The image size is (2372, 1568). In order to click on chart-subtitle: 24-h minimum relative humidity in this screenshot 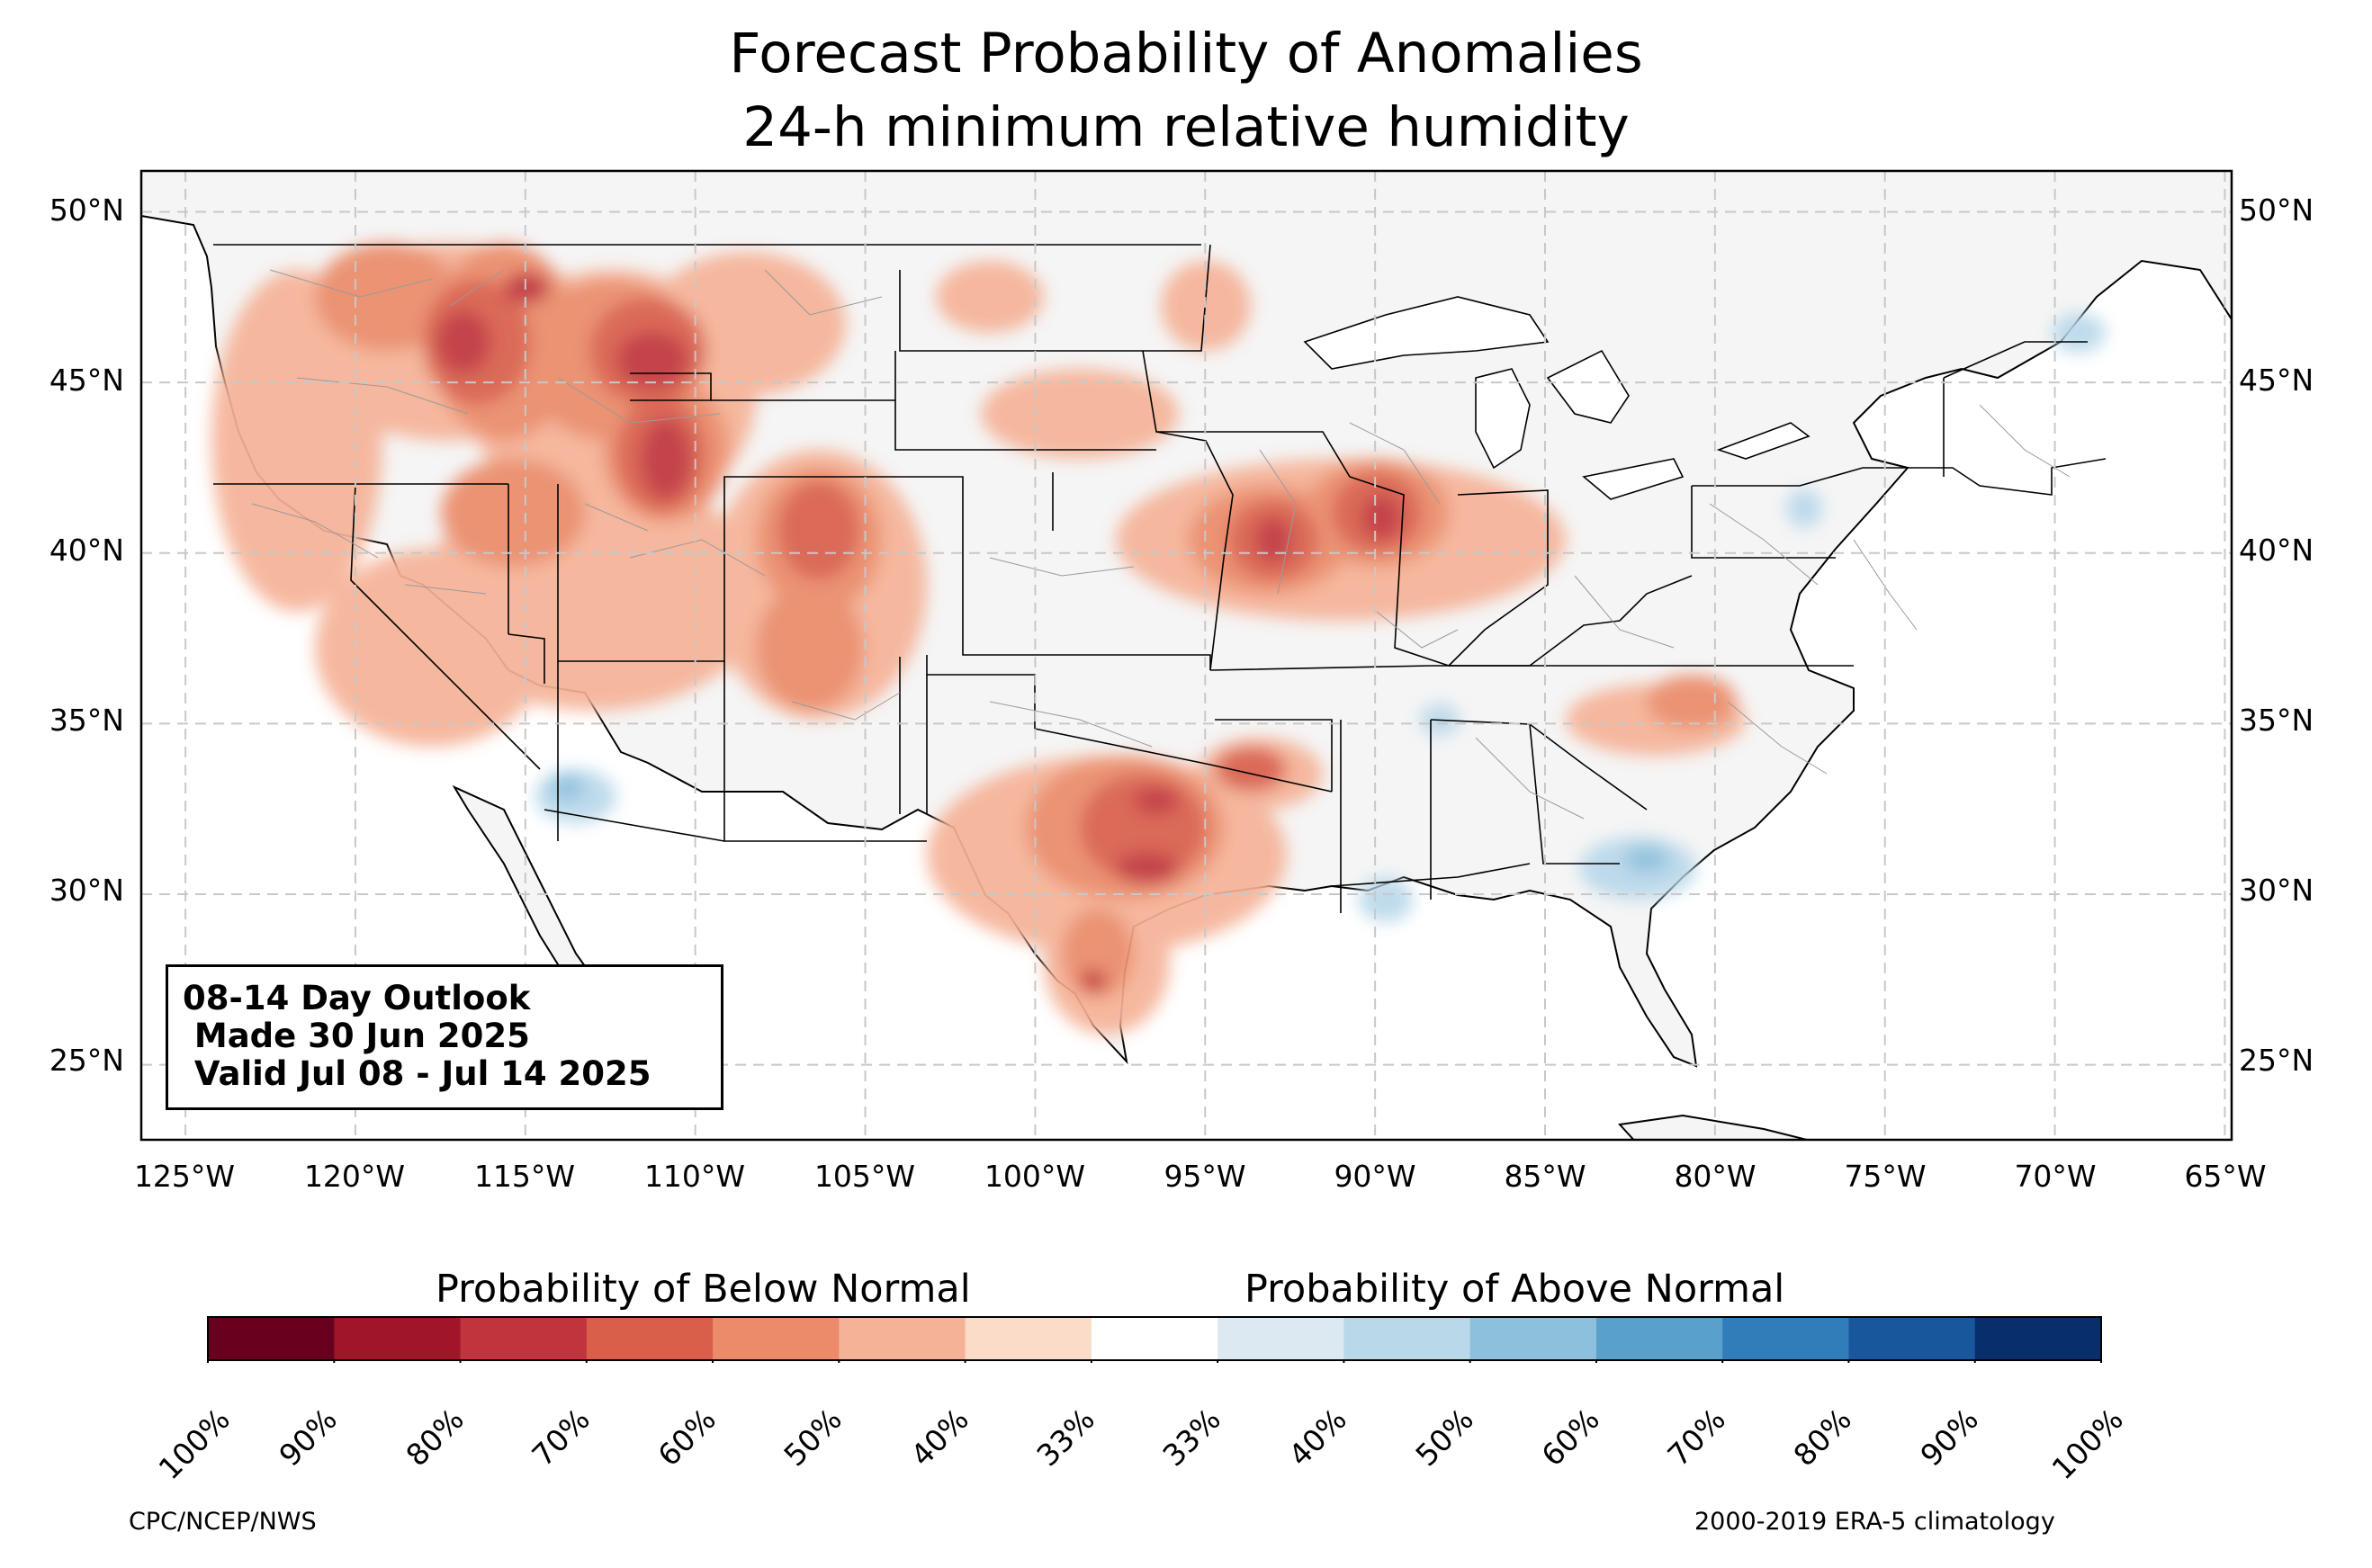, I will do `click(1186, 127)`.